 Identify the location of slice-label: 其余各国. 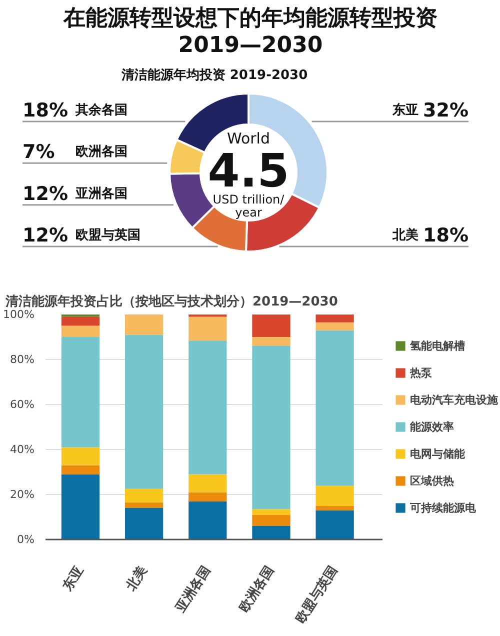
(101, 110).